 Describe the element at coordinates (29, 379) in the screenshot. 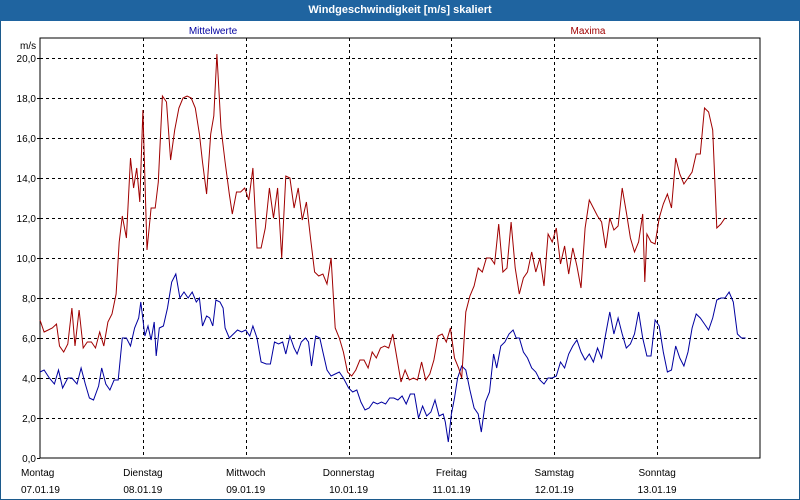

I see `y-tick-label: 4,0` at that location.